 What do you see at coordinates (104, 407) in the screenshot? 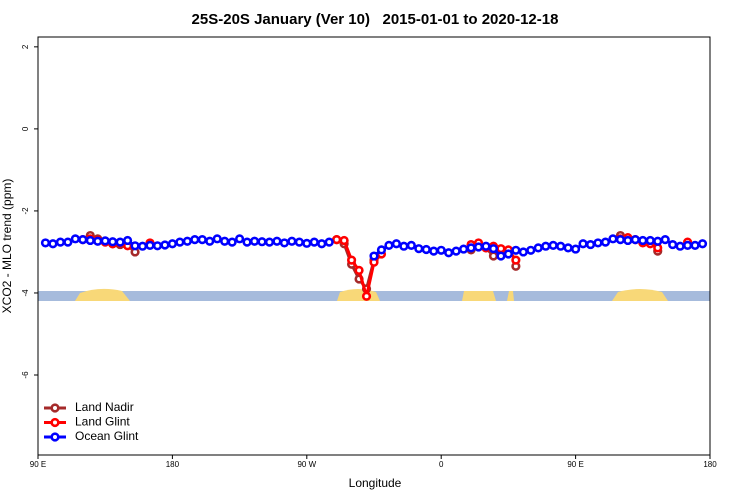
I see `legend-label: Land Nadir` at bounding box center [104, 407].